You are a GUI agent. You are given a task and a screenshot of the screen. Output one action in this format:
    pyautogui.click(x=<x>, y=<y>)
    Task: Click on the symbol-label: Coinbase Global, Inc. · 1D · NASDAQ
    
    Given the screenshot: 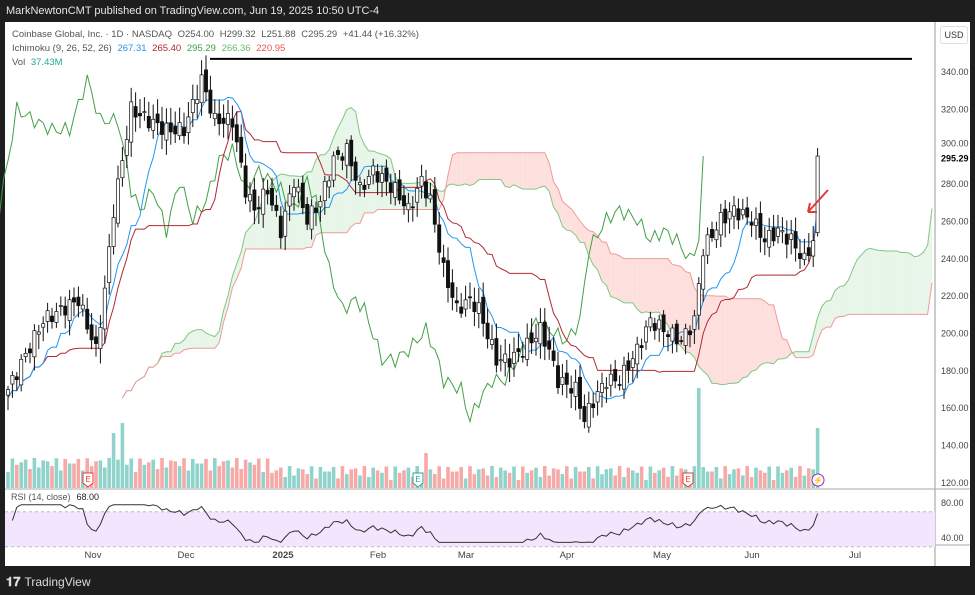 What is the action you would take?
    pyautogui.click(x=92, y=34)
    